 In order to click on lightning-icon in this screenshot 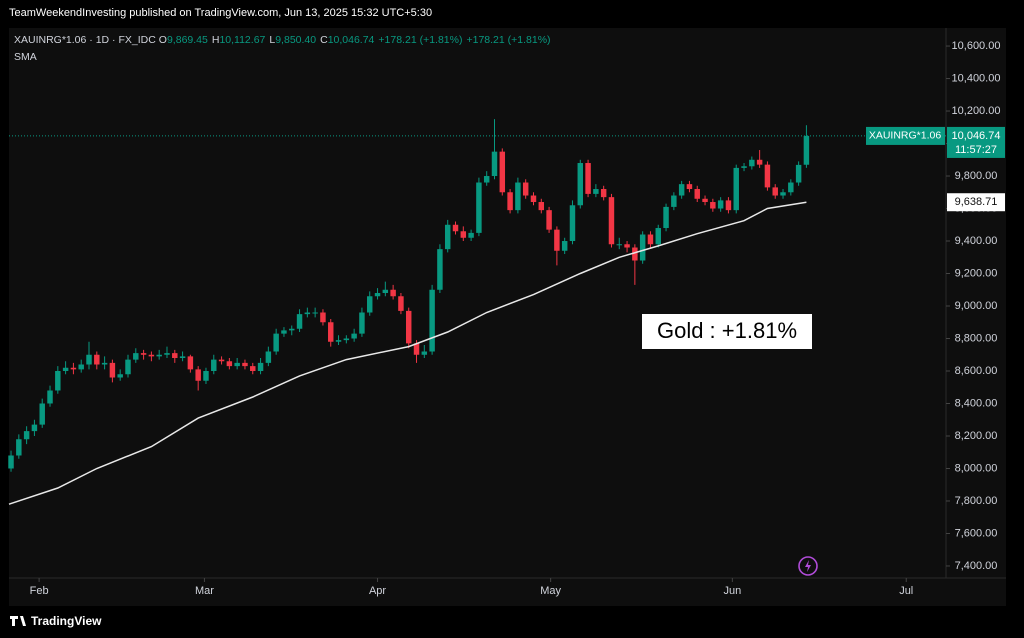, I will do `click(808, 566)`.